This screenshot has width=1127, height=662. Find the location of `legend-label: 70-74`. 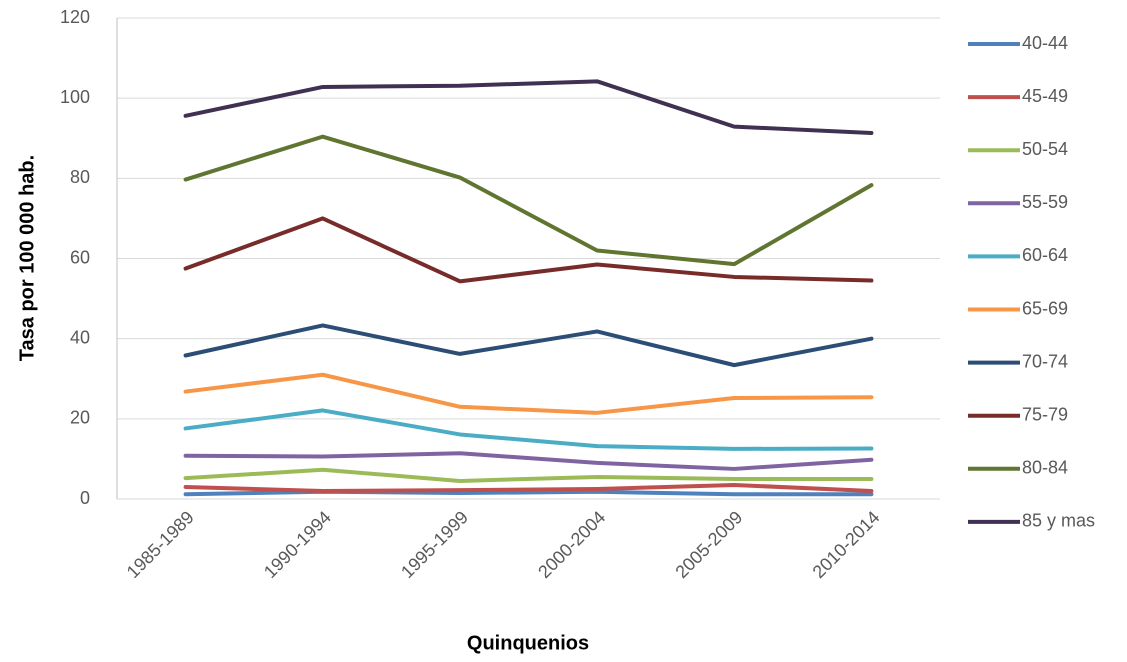

legend-label: 70-74 is located at coordinates (1045, 361).